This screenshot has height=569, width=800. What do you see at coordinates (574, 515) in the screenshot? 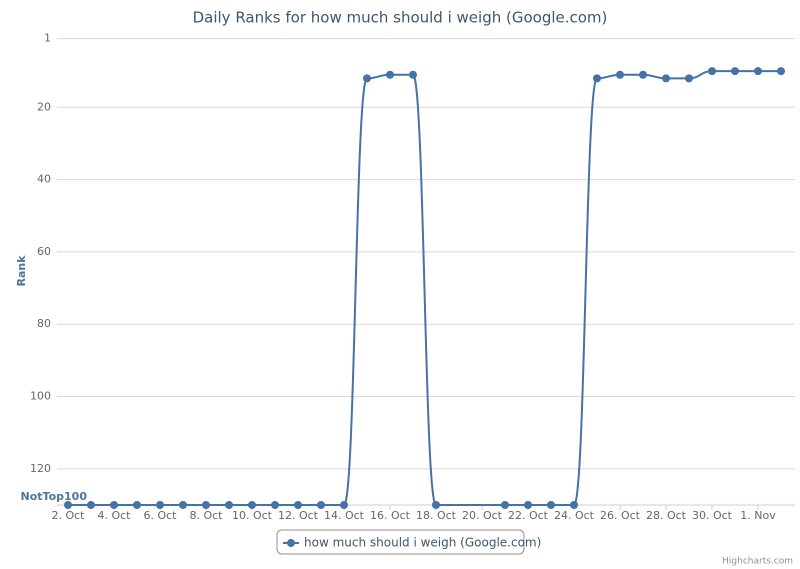
I see `x-tick-label: 24. Oct` at bounding box center [574, 515].